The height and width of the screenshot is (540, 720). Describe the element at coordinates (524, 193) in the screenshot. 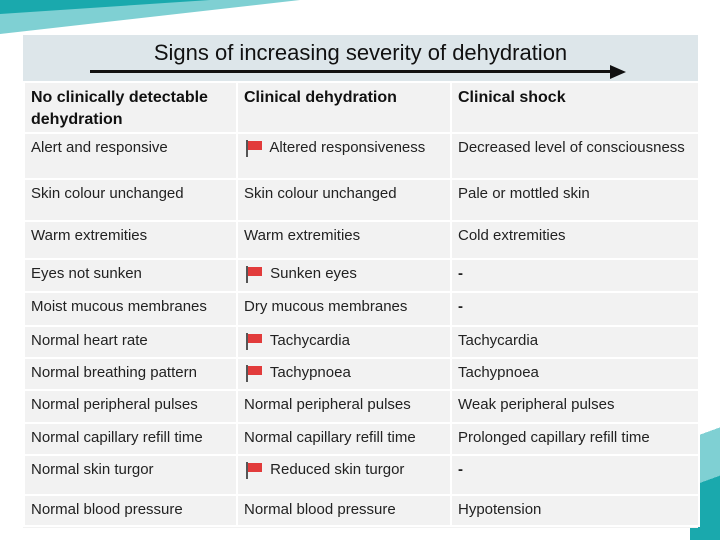

I see `cell-text: Pale or mottled skin` at that location.